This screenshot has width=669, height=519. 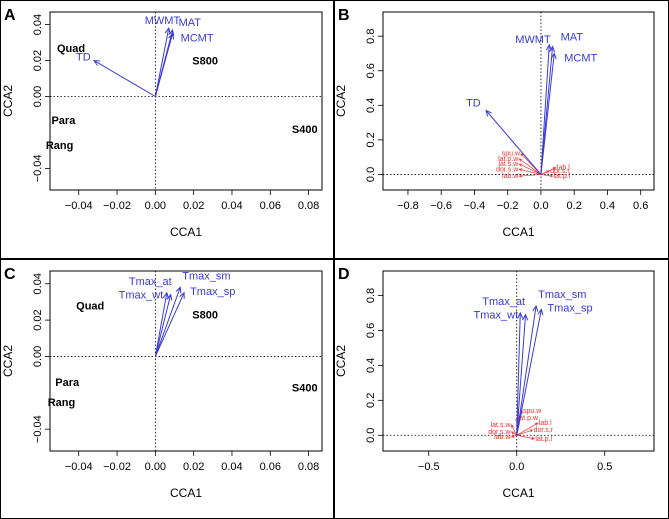 I want to click on vector-arrow-tmax_sp-head, so click(x=182, y=295).